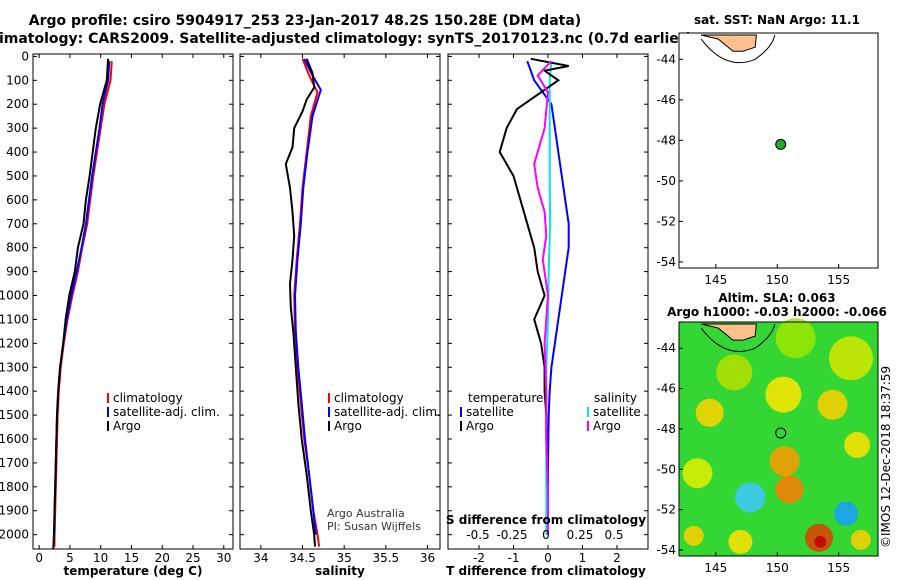 The width and height of the screenshot is (900, 580). Describe the element at coordinates (781, 144) in the screenshot. I see `sst-float-marker` at that location.